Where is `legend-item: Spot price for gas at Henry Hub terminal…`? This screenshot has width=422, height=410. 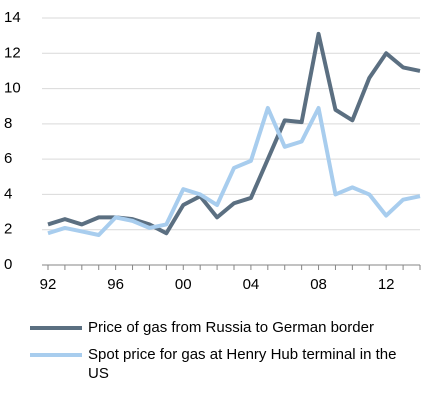 legend-item: Spot price for gas at Henry Hub terminal… is located at coordinates (225, 364).